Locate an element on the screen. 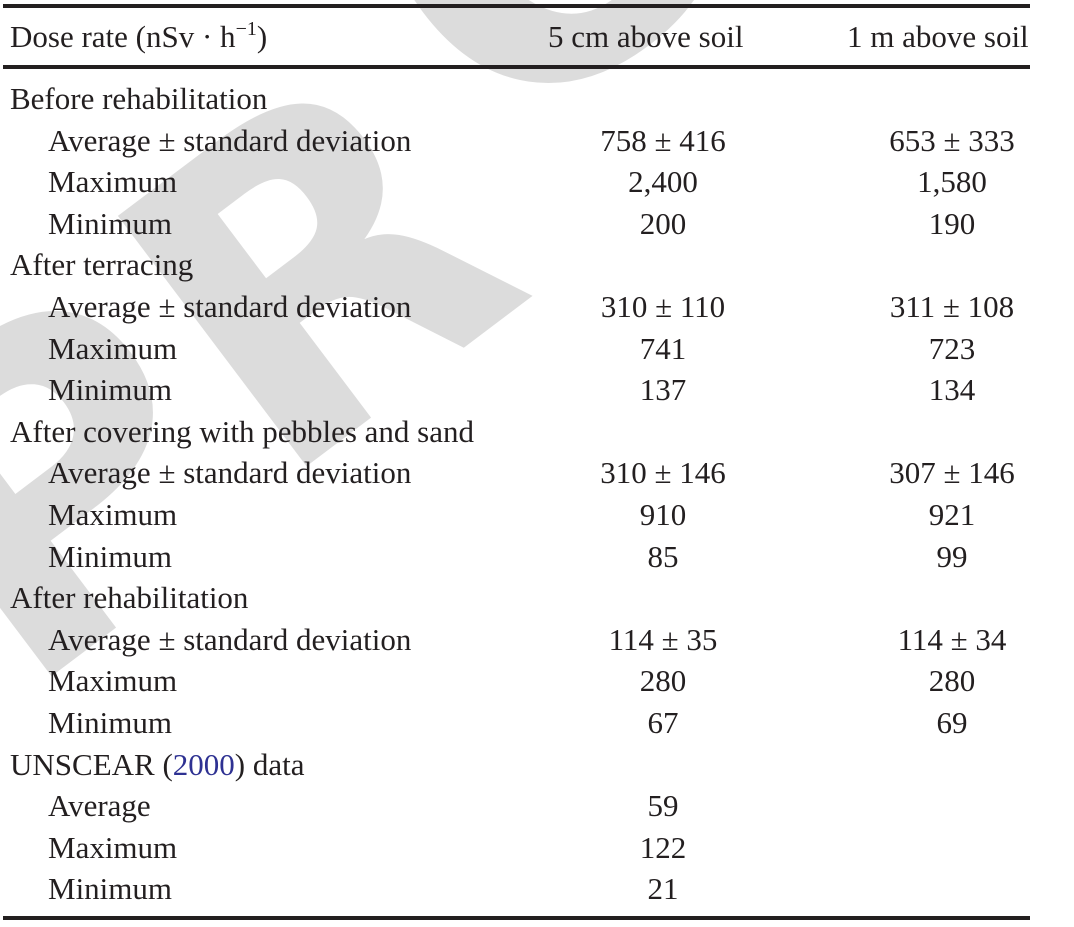  value-1m-above-soil: 653 ± 333 is located at coordinates (952, 140).